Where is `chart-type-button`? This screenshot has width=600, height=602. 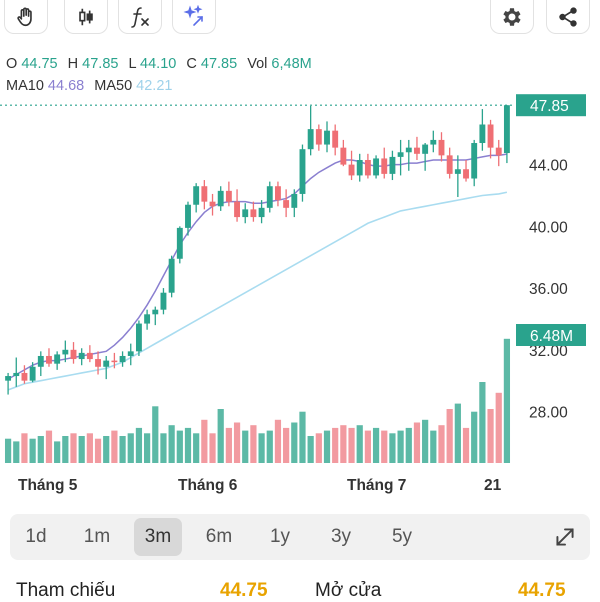
chart-type-button is located at coordinates (86, 17).